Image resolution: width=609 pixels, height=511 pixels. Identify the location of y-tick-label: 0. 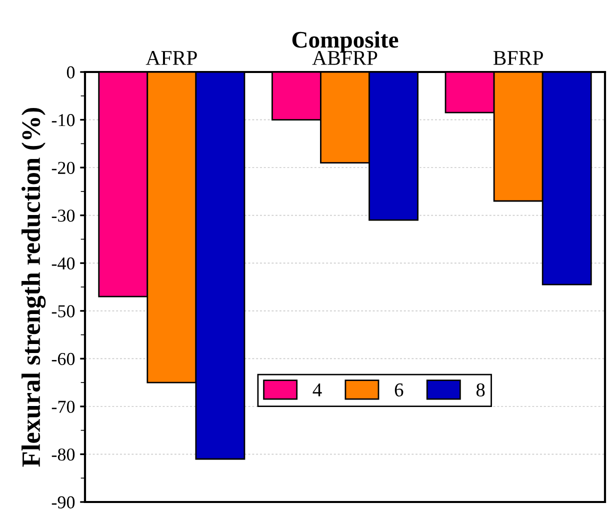
(70, 72).